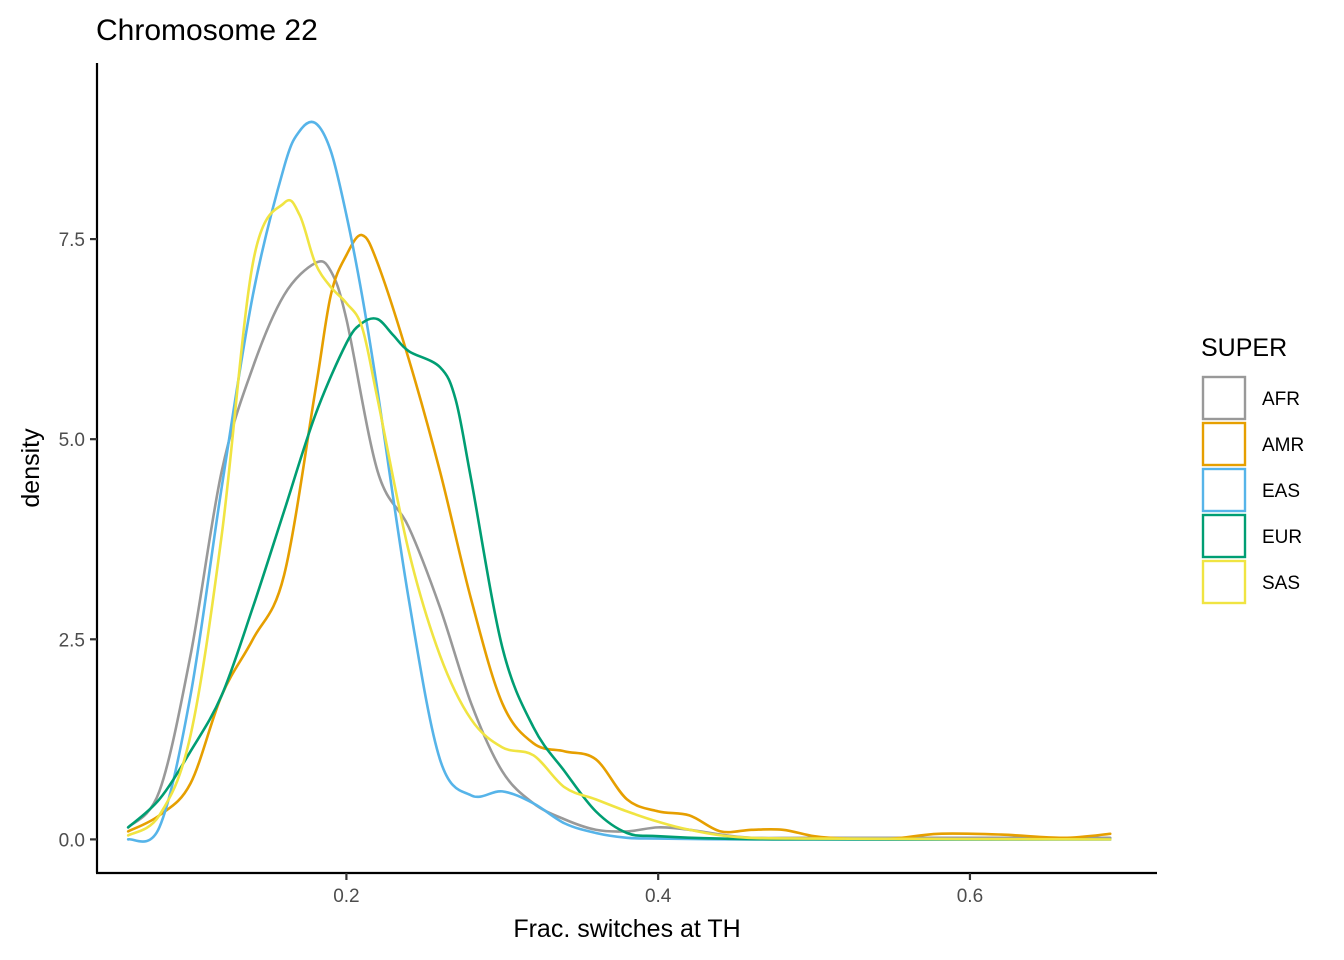 This screenshot has width=1344, height=960. What do you see at coordinates (1282, 537) in the screenshot?
I see `legend-label-eur: EUR` at bounding box center [1282, 537].